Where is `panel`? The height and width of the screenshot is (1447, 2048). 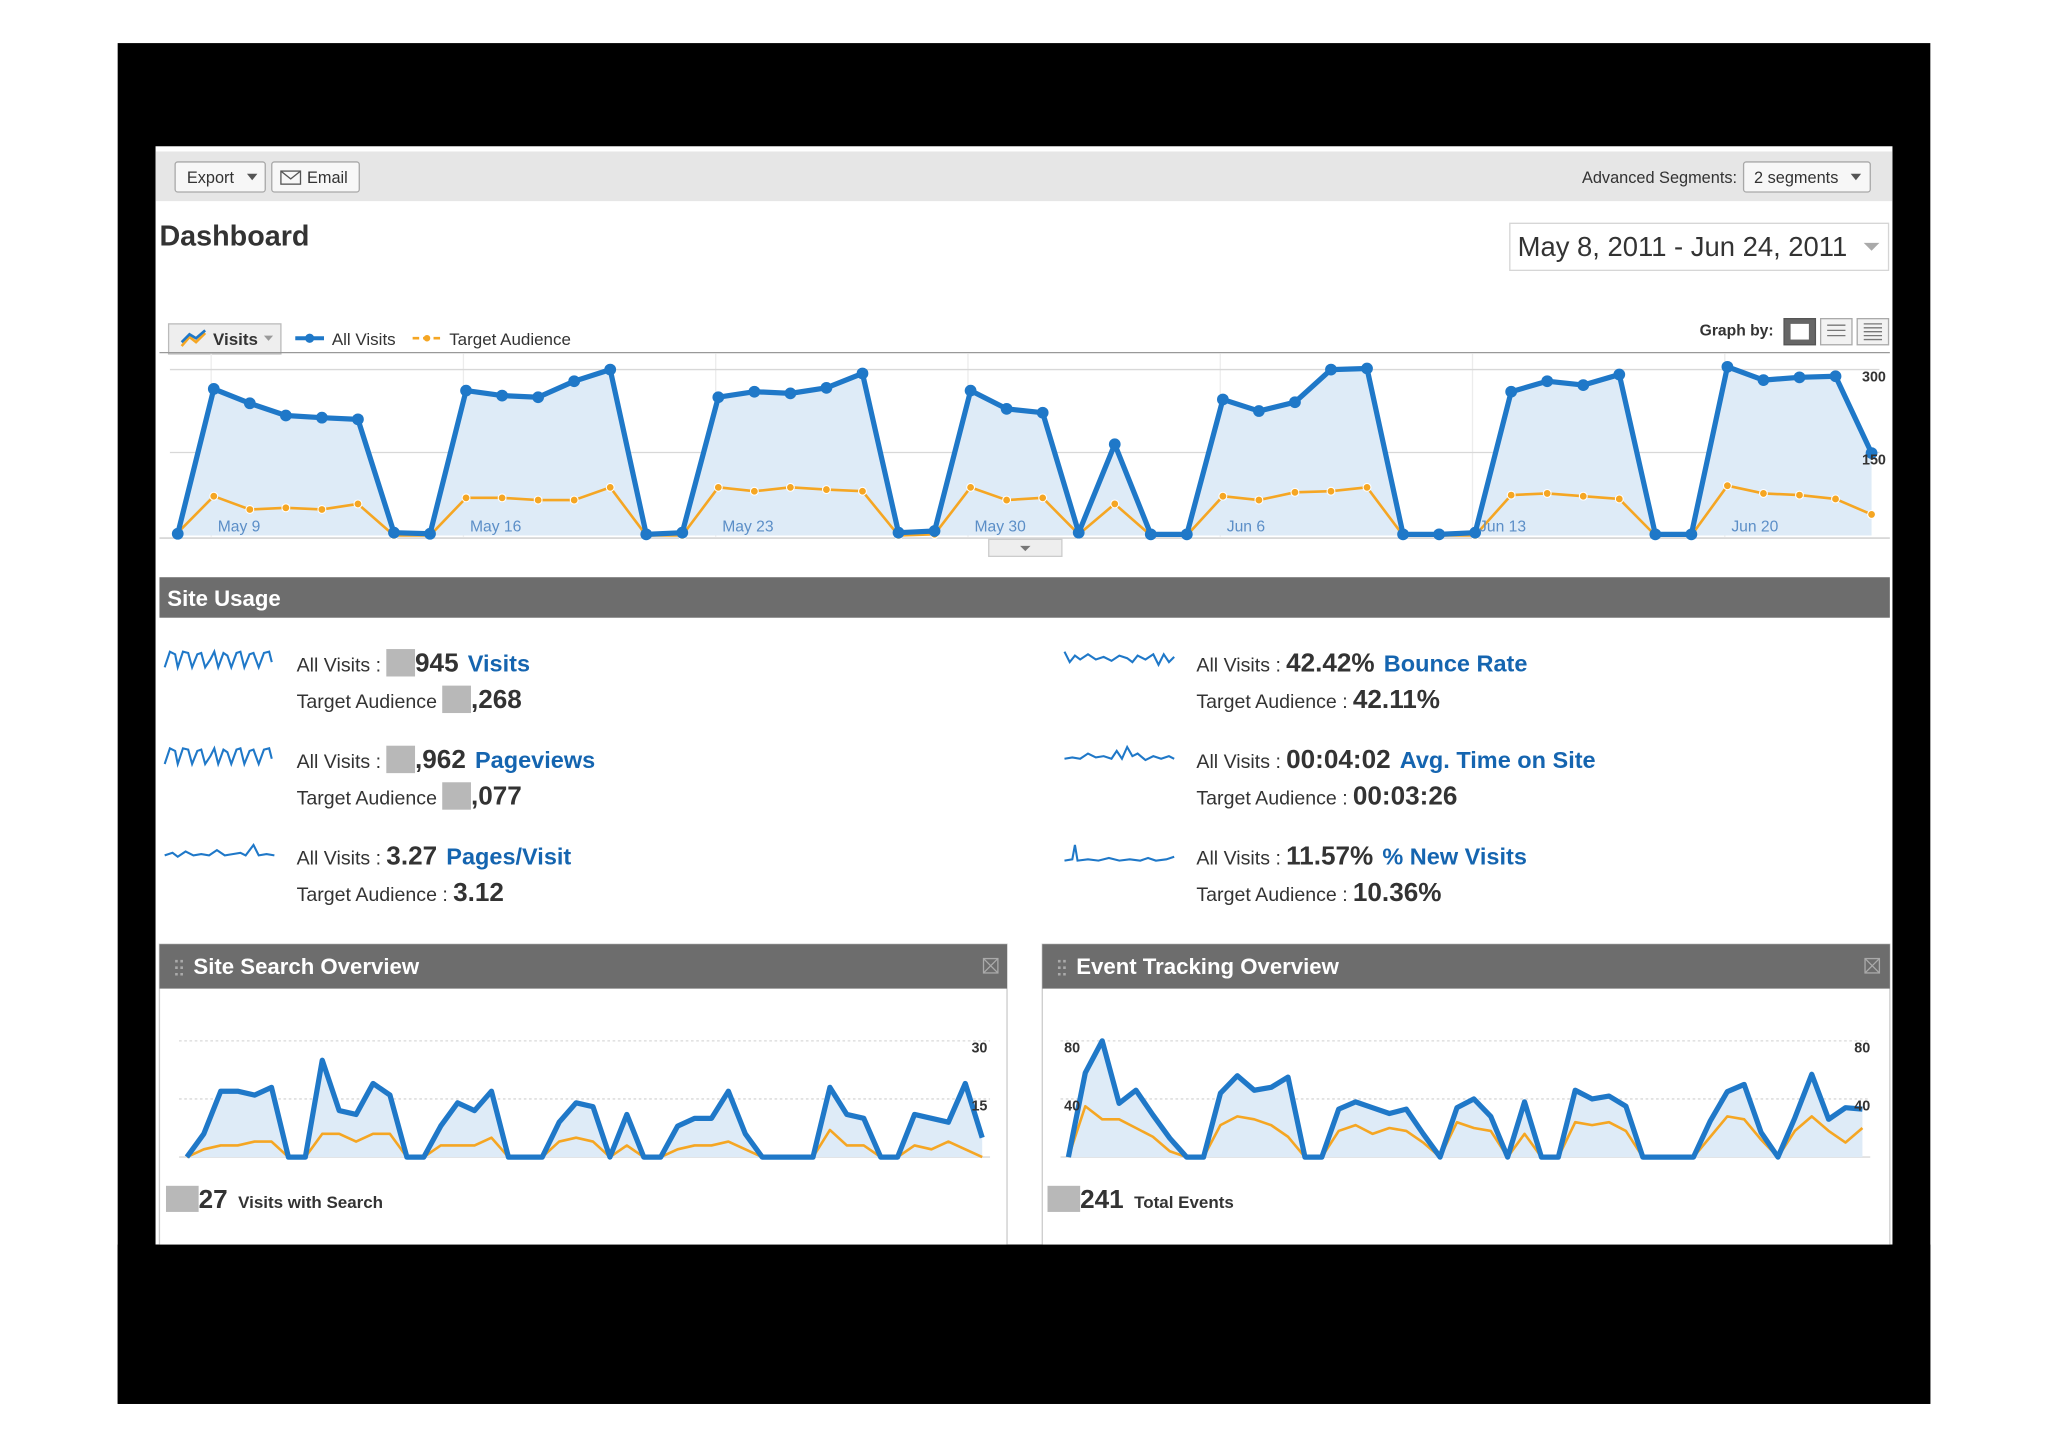
panel is located at coordinates (583, 1101).